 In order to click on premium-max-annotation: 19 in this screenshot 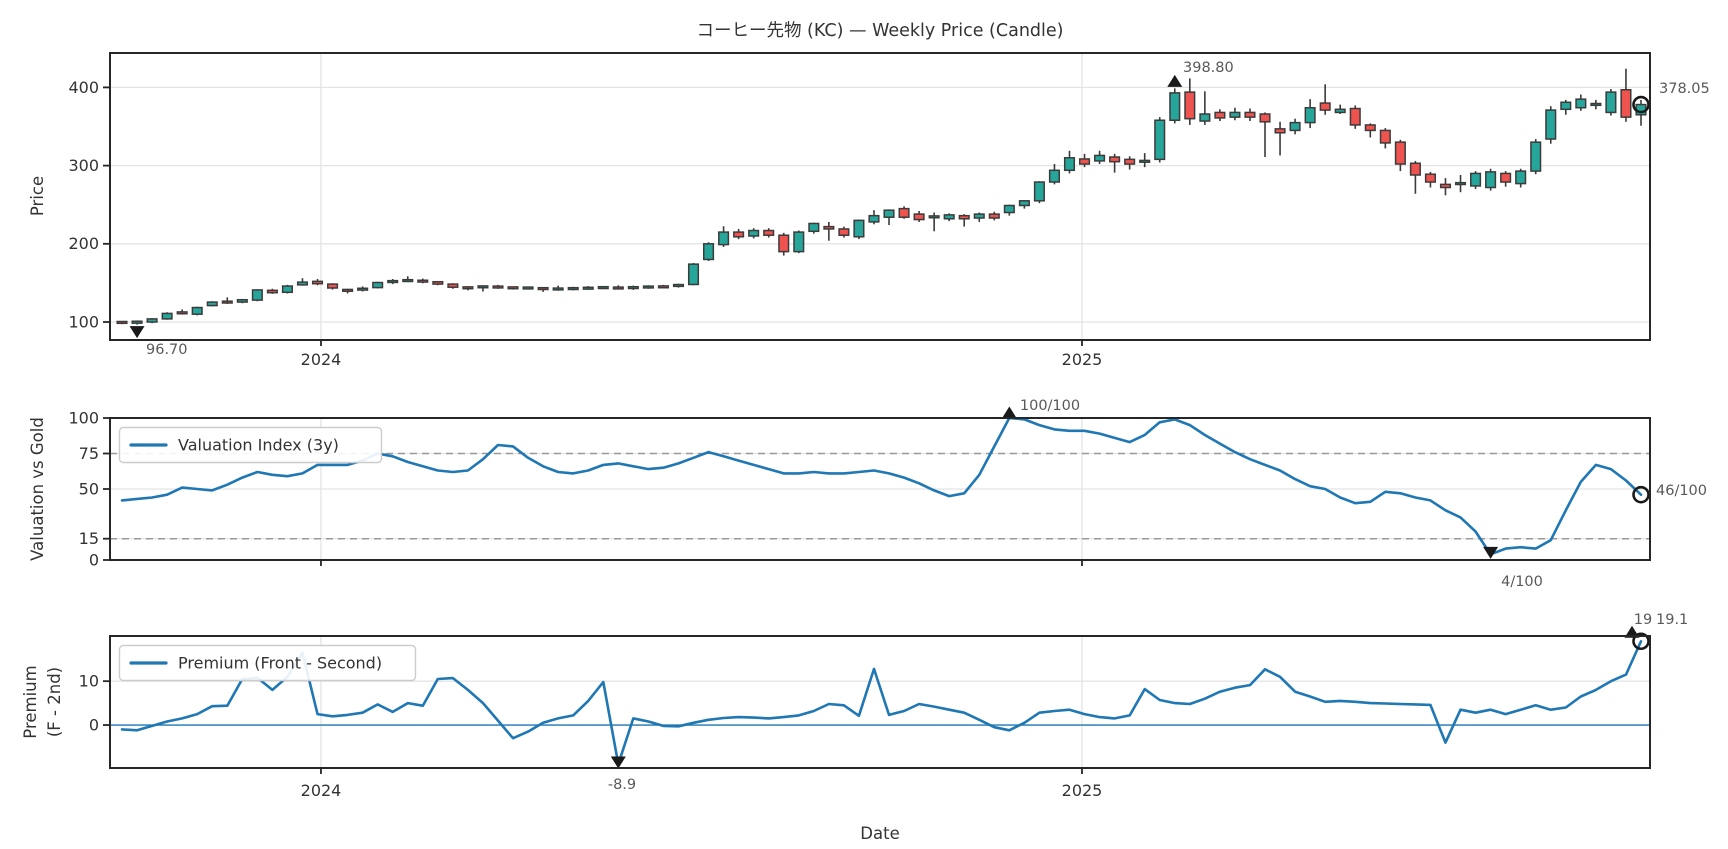, I will do `click(1643, 620)`.